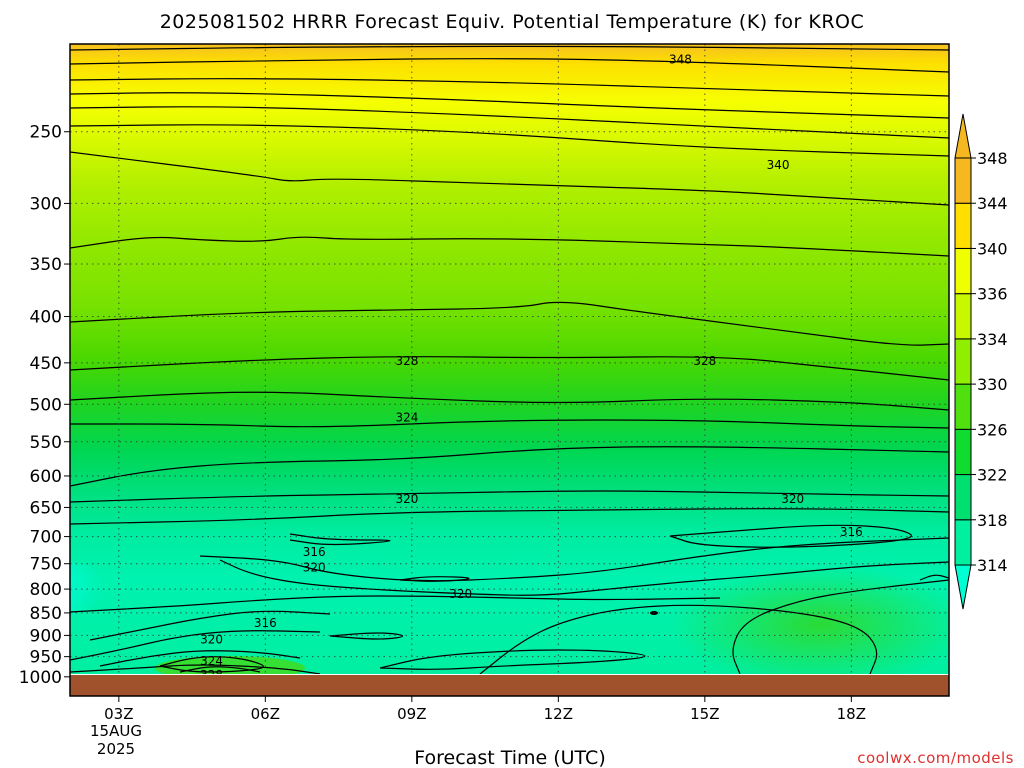 This screenshot has width=1024, height=768. I want to click on x-tick-label: 03Z, so click(118, 714).